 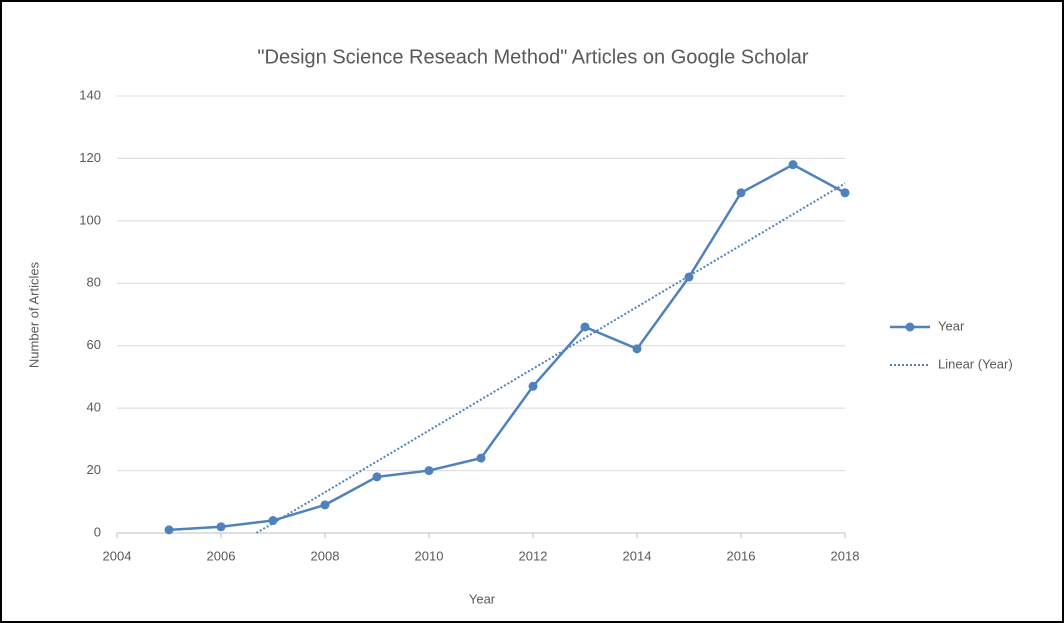 I want to click on y-tick-label: 20, so click(x=94, y=469).